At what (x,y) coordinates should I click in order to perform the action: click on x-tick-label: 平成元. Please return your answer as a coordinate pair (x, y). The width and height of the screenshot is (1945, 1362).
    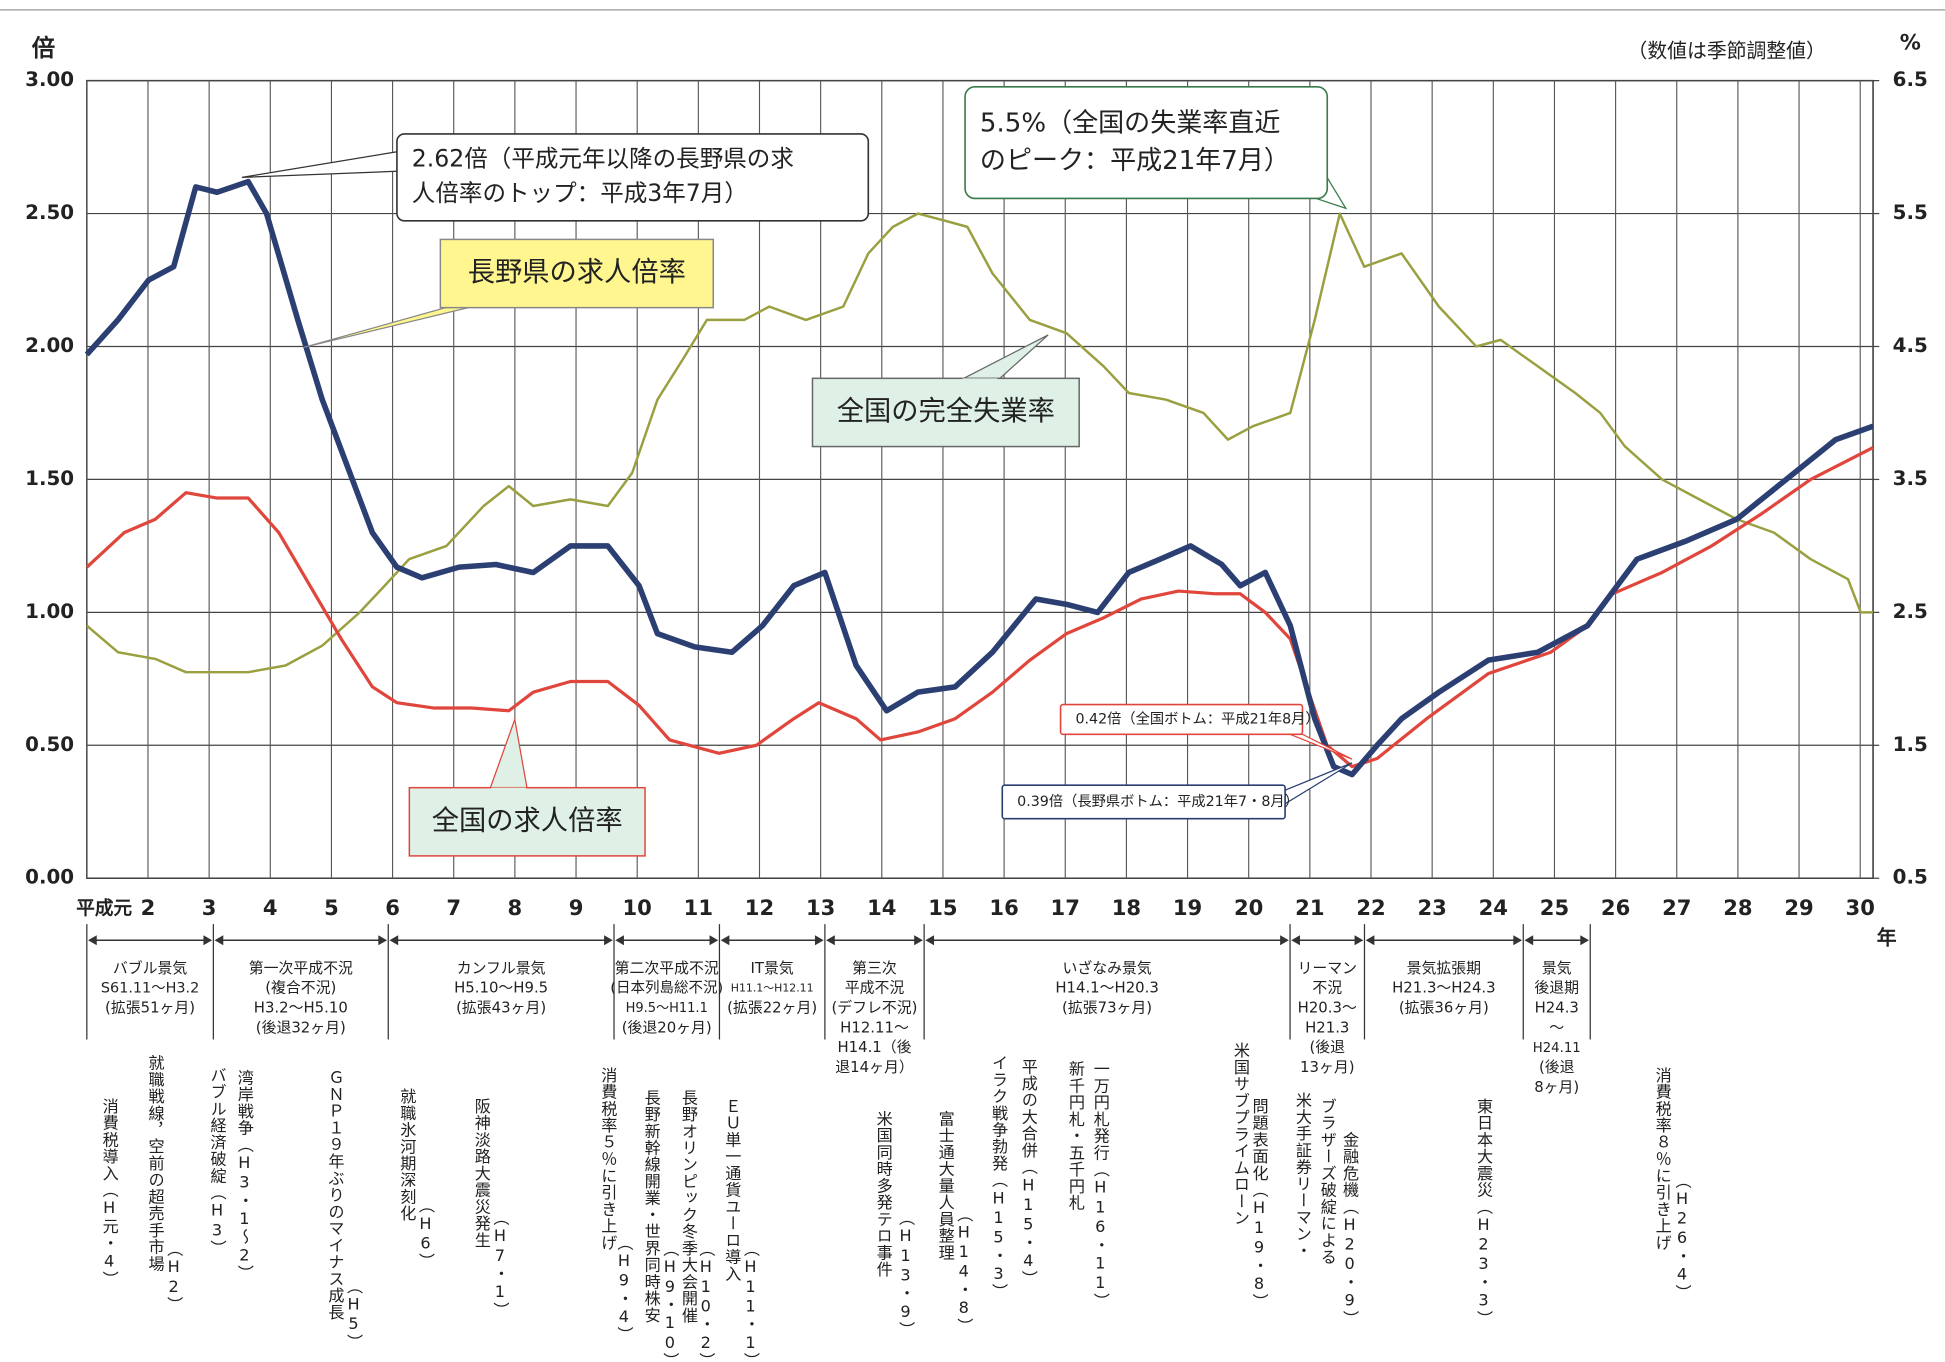
    Looking at the image, I should click on (104, 909).